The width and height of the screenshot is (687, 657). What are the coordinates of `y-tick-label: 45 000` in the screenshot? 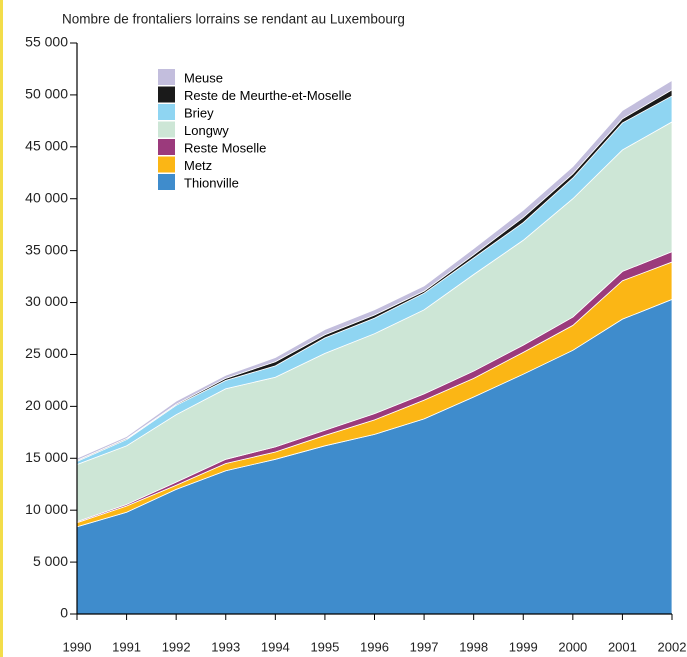 It's located at (46, 146).